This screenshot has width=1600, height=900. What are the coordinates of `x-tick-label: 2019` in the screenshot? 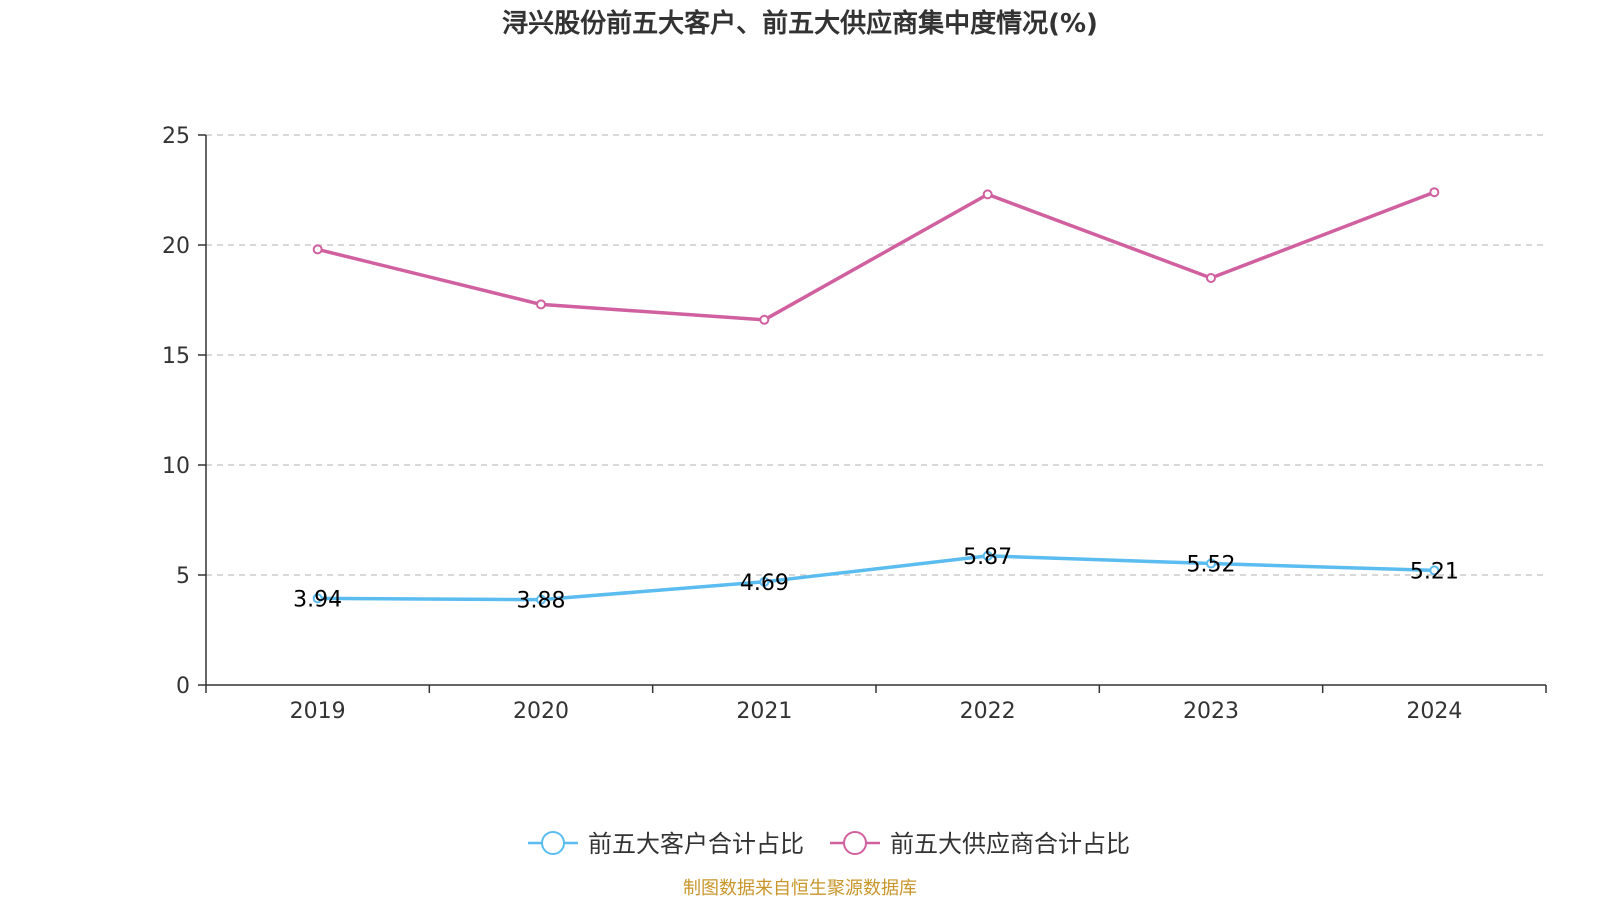 It's located at (318, 711).